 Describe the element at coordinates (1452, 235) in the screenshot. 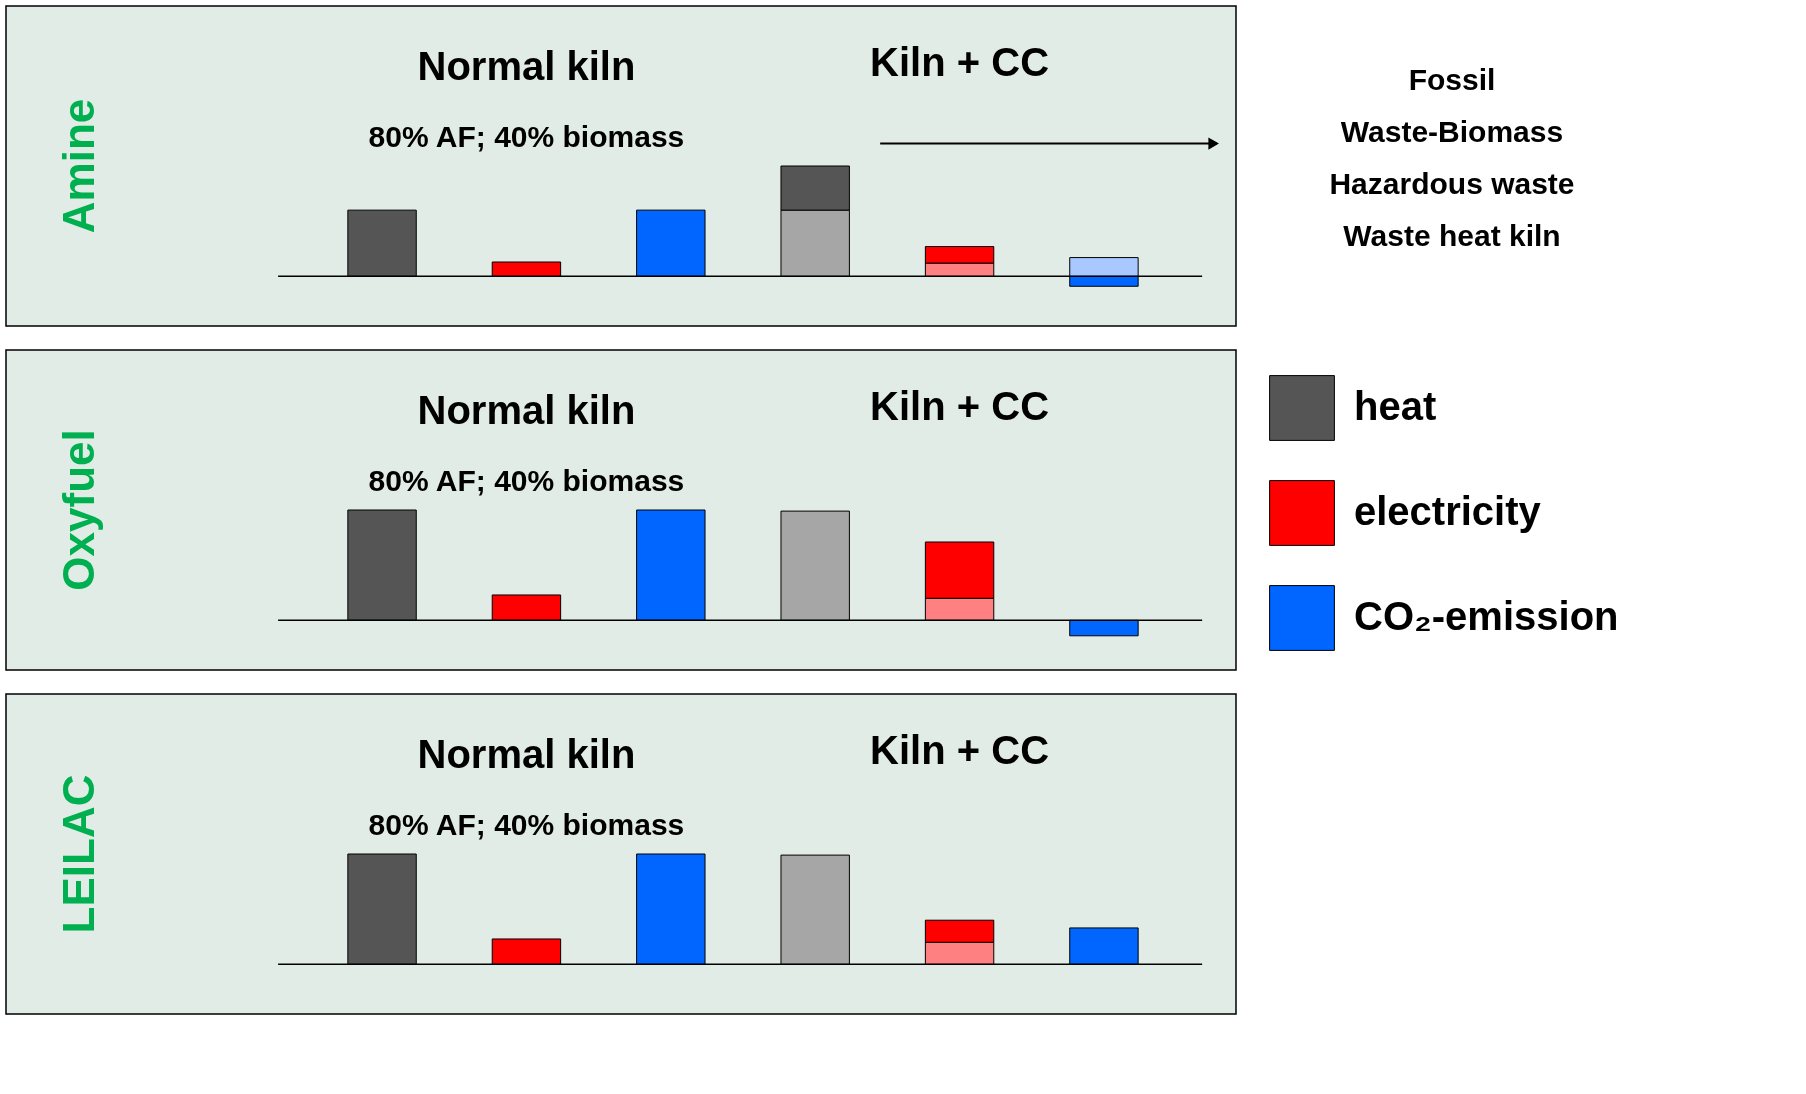

I see `text: Waste heat kiln` at that location.